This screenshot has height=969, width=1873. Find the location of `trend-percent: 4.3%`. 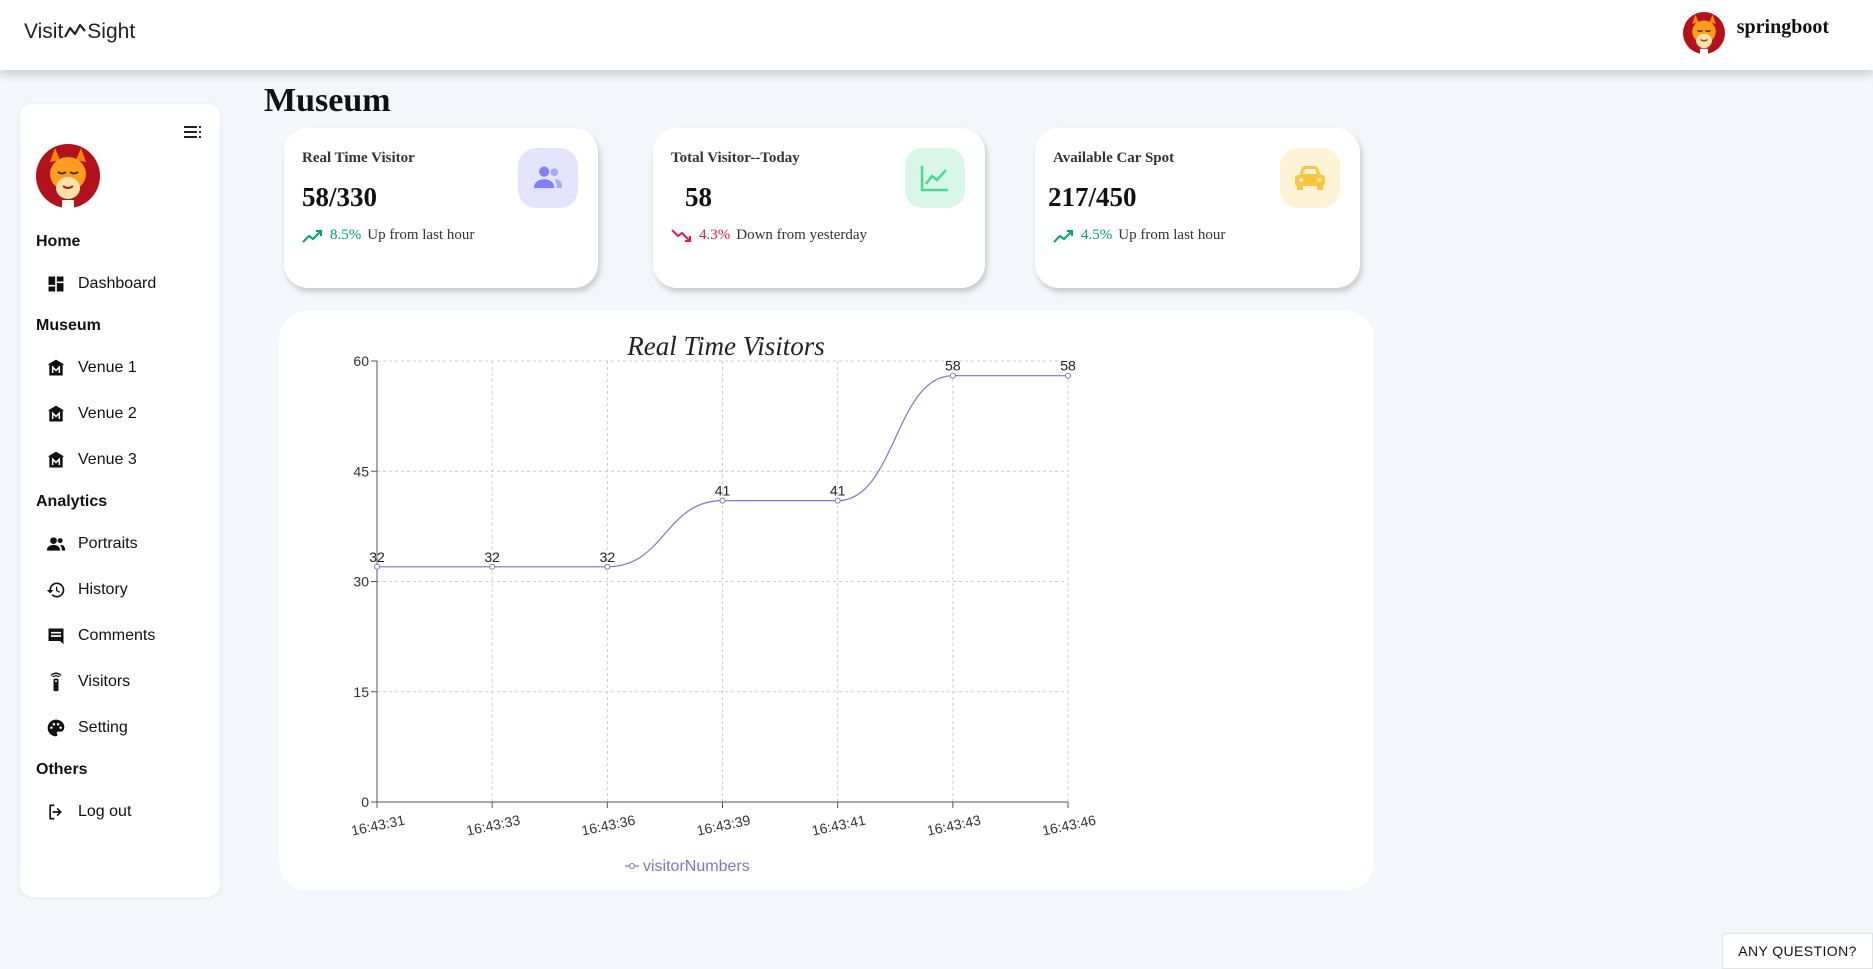

trend-percent: 4.3% is located at coordinates (715, 235).